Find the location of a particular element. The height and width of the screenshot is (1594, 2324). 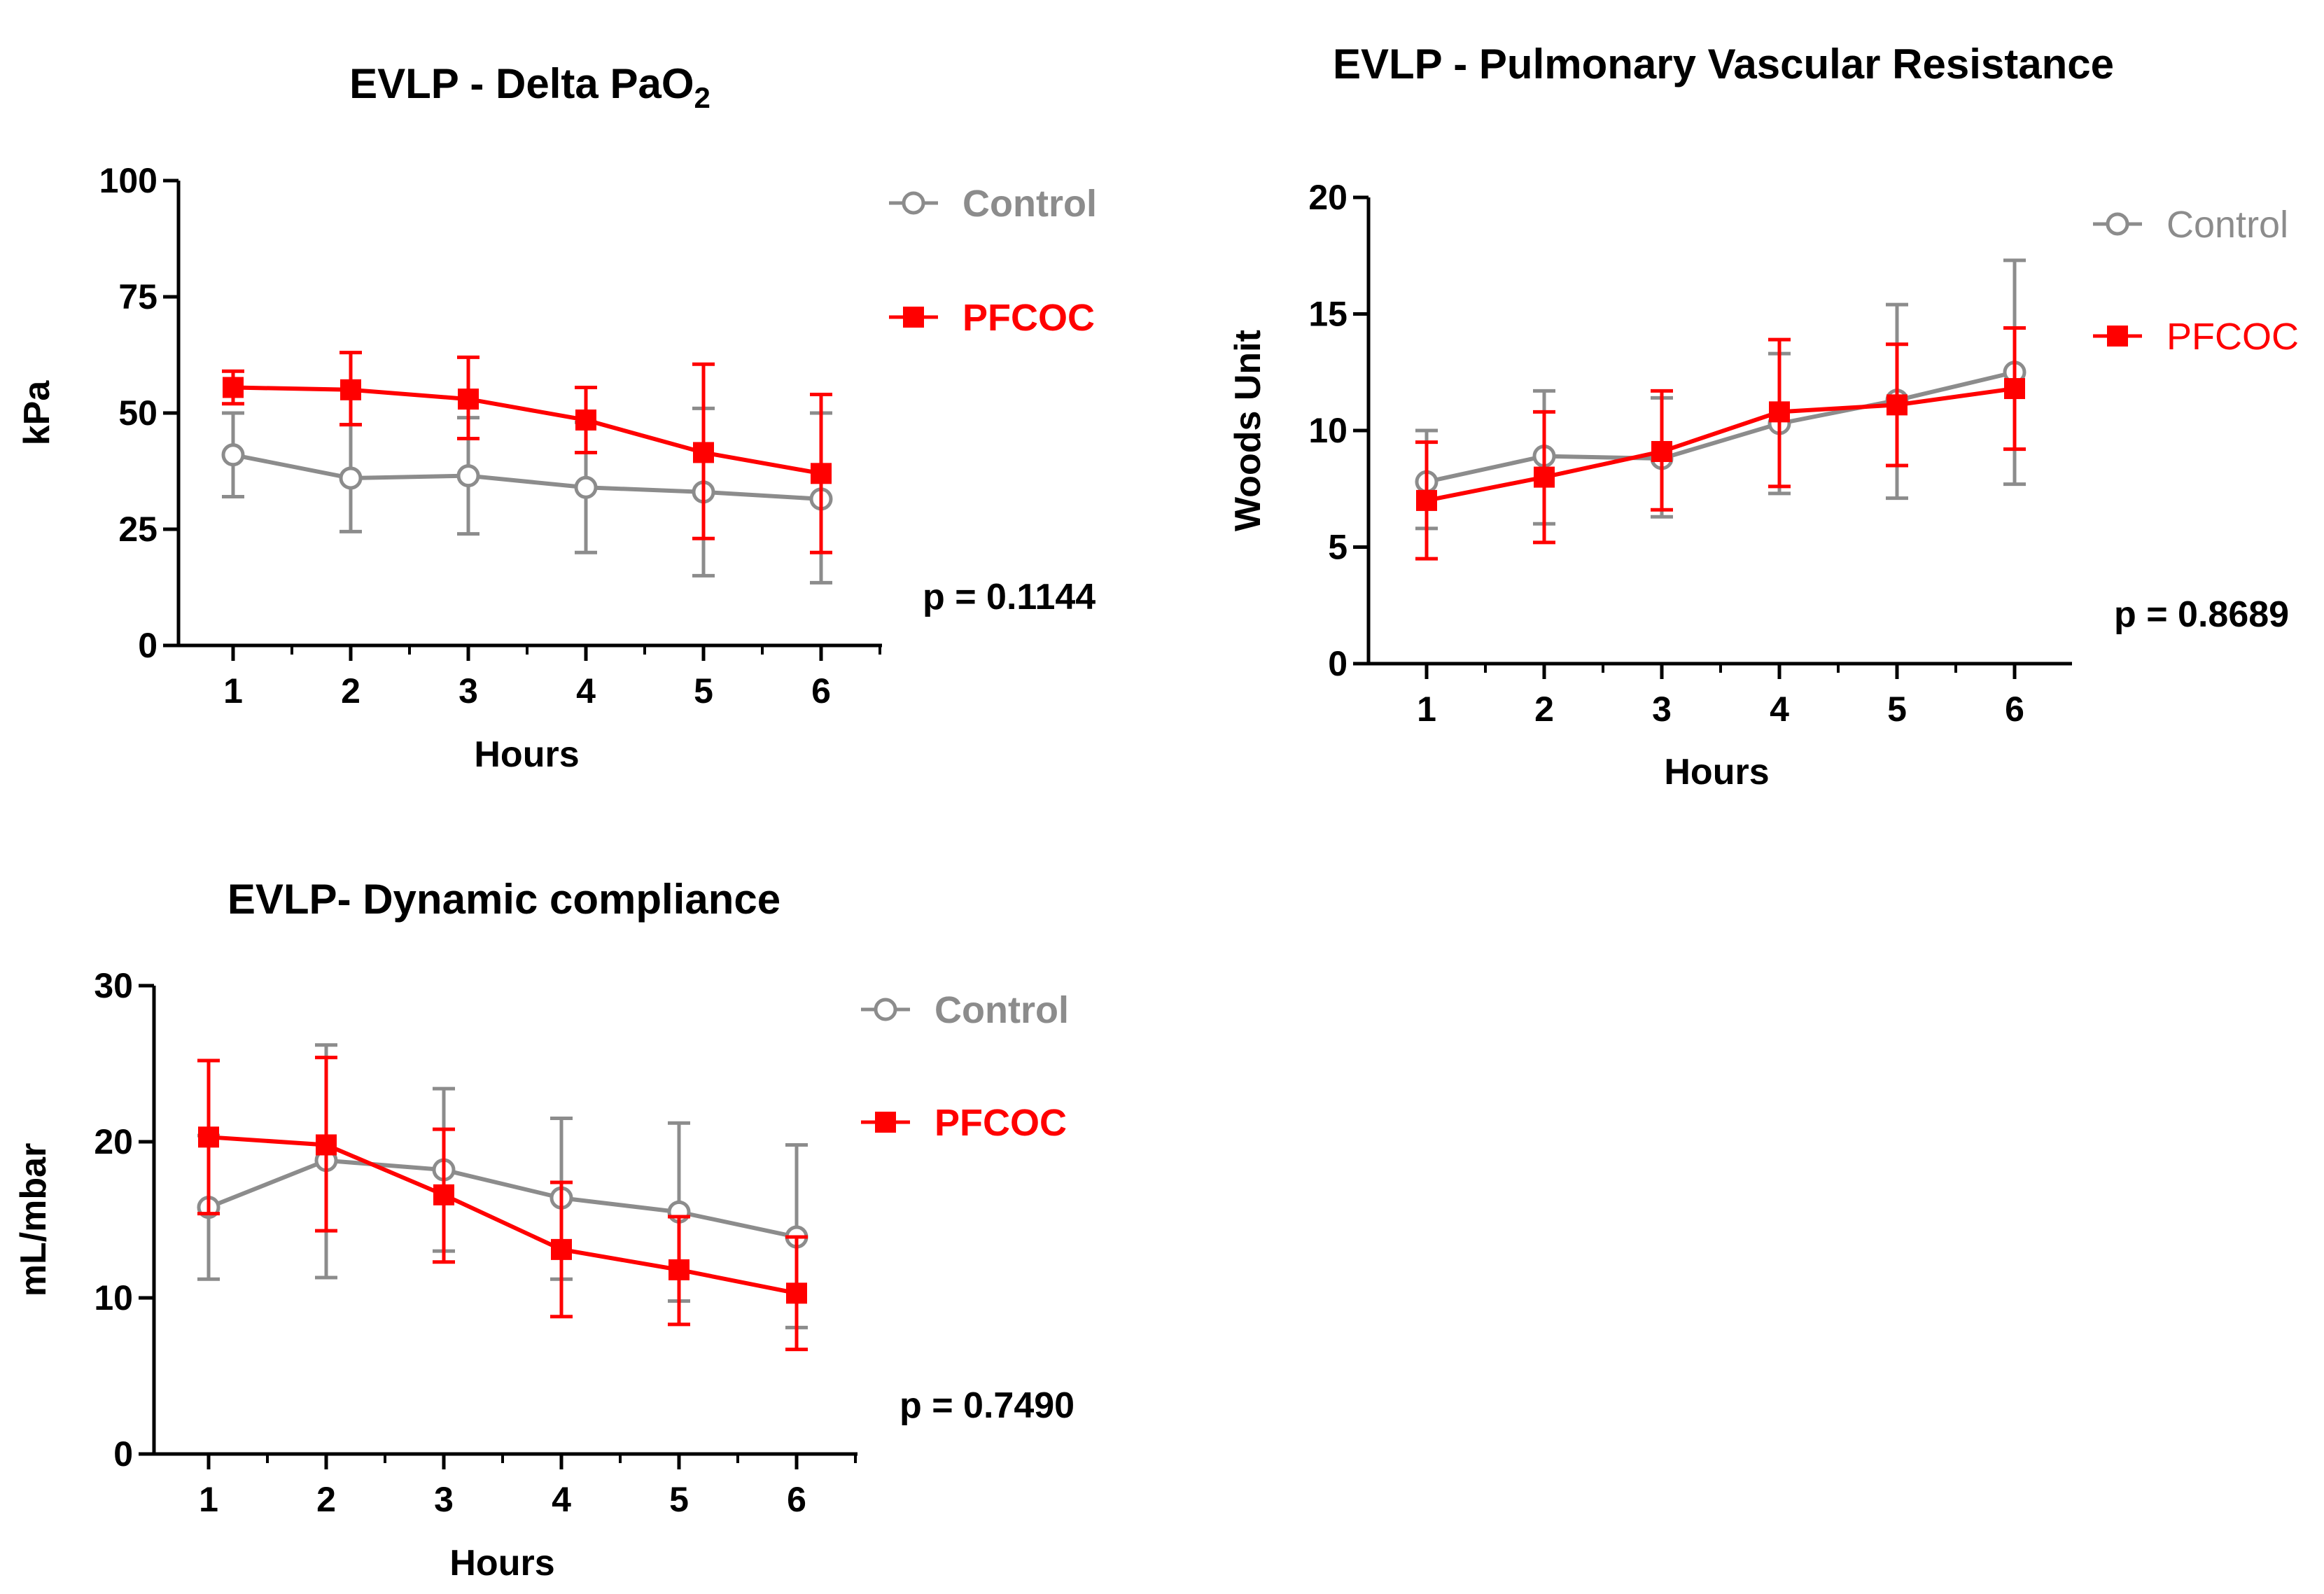

y-tick-label: 15 is located at coordinates (1328, 314).